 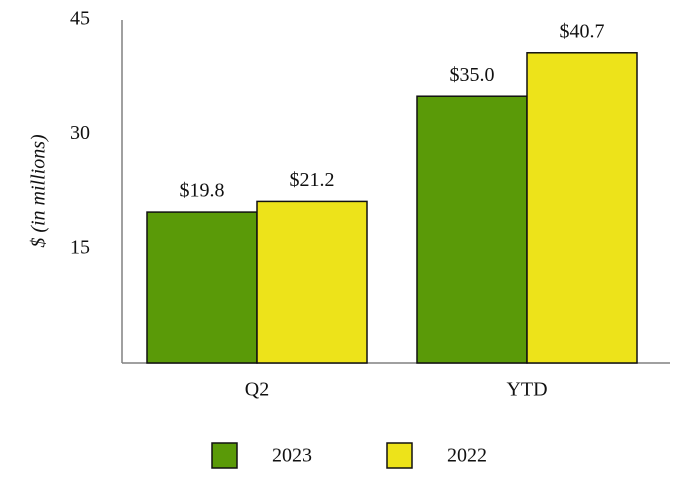 What do you see at coordinates (39, 191) in the screenshot?
I see `y-axis-label: $ (in millions)` at bounding box center [39, 191].